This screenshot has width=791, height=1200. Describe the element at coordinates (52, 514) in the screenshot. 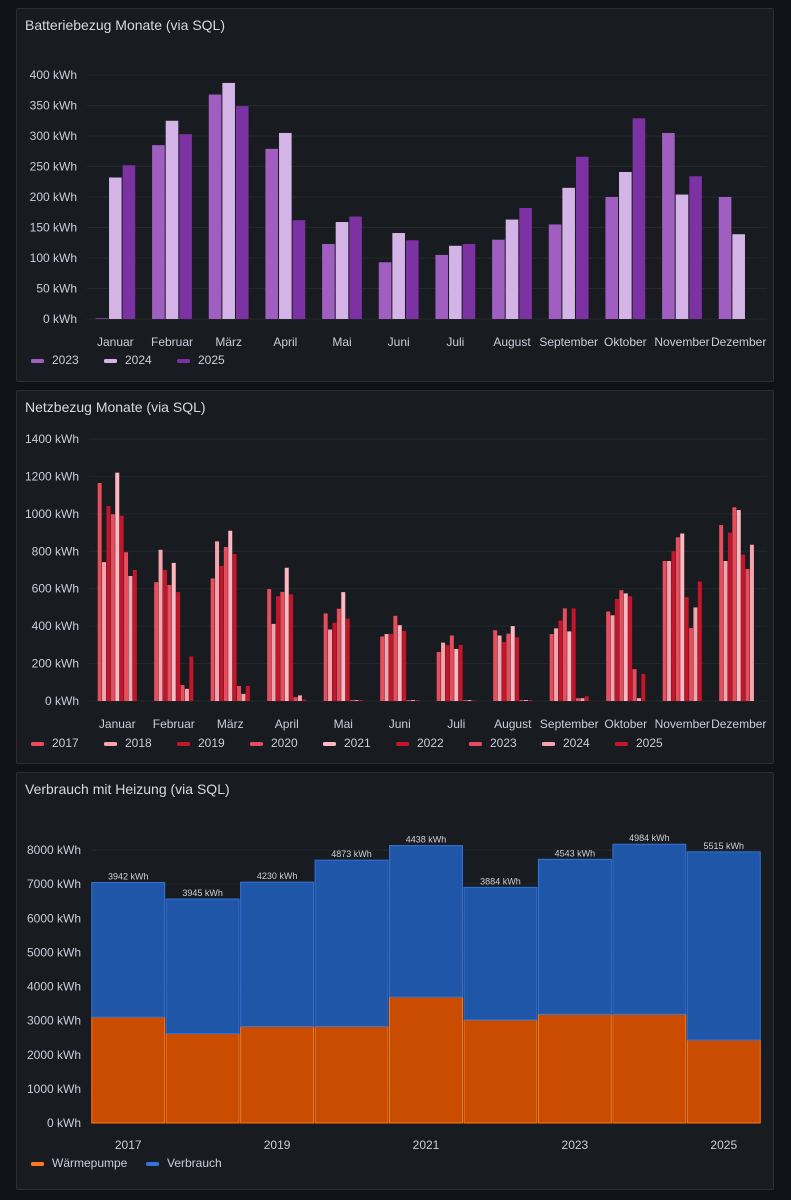

I see `y-tick-label: 1000 kWh` at that location.